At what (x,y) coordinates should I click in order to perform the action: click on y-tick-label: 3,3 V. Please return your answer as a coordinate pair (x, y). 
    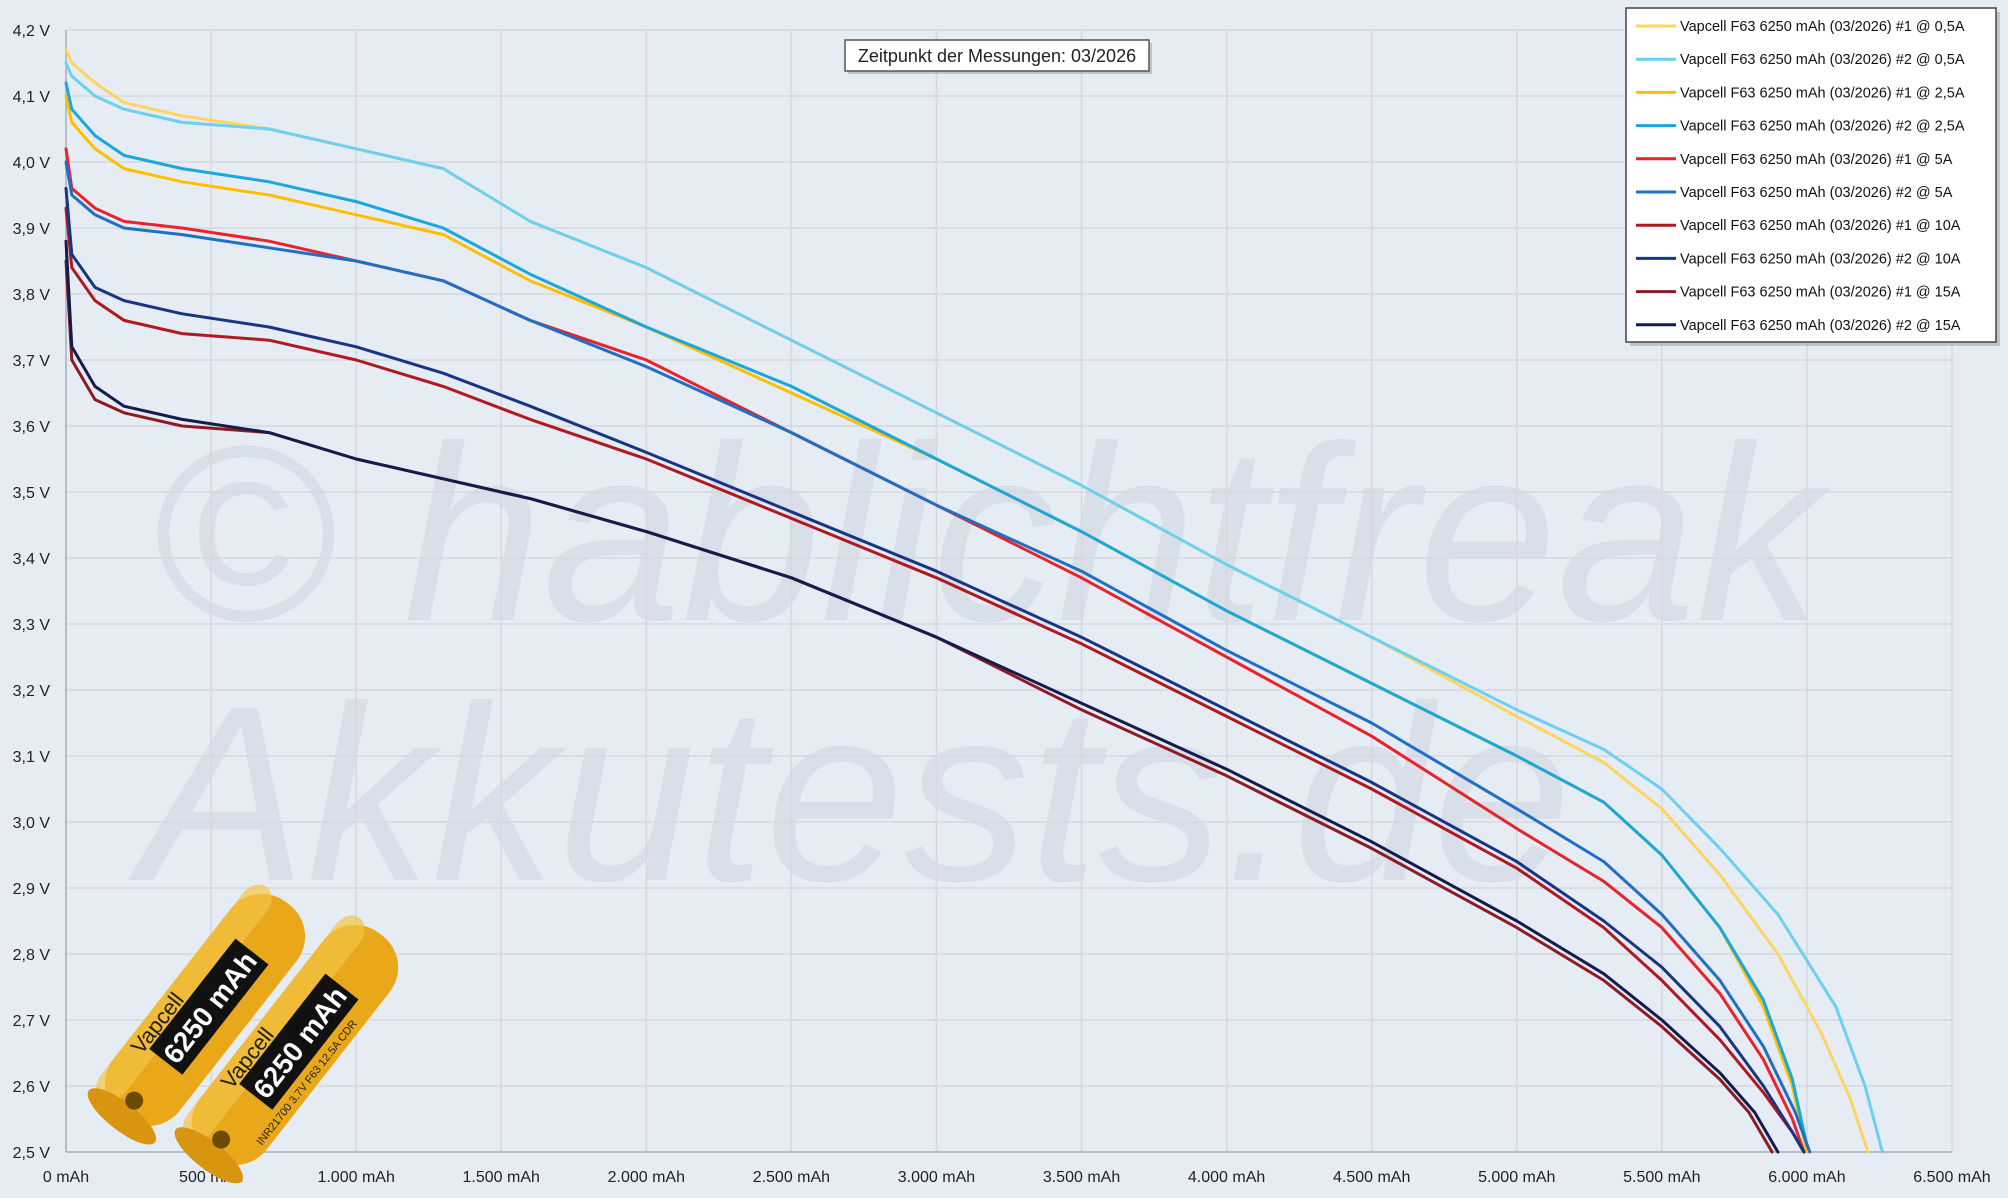
    Looking at the image, I should click on (32, 625).